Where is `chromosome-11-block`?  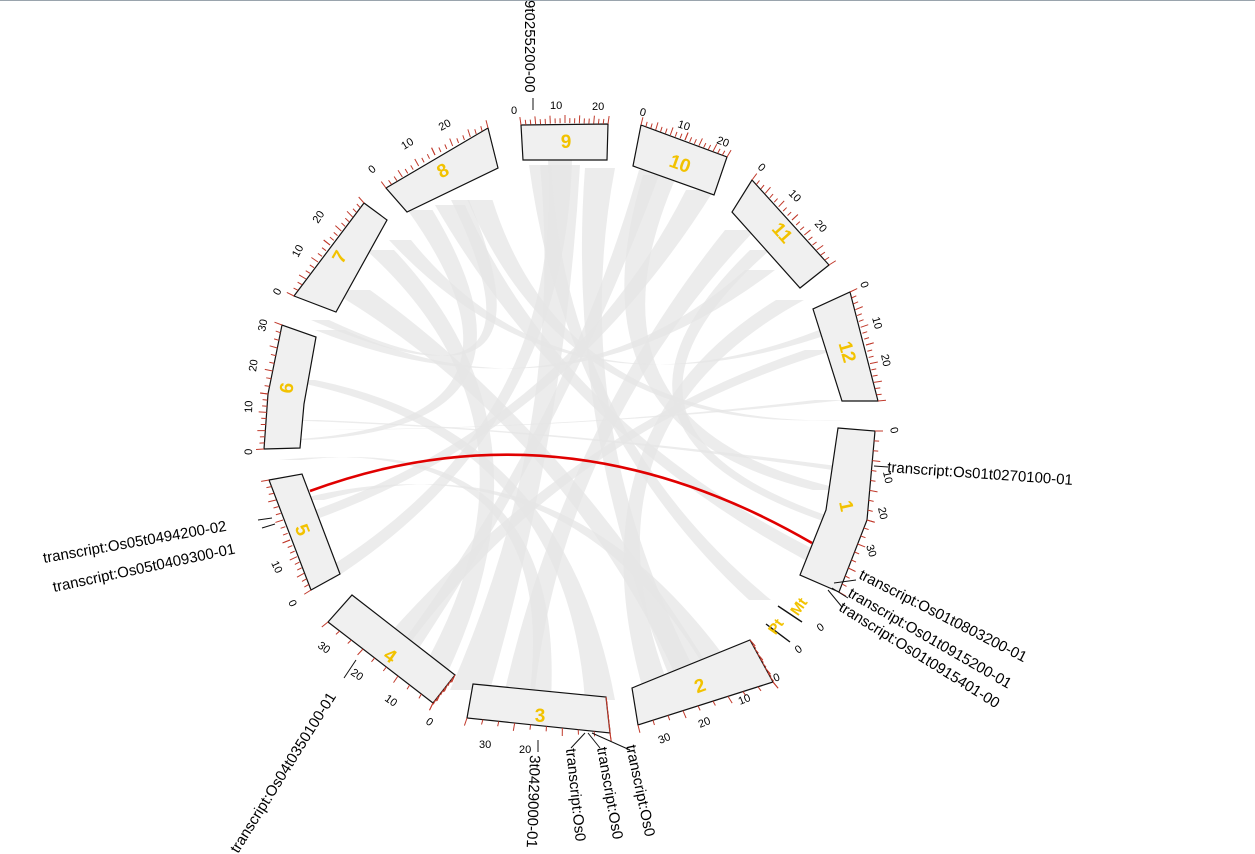 chromosome-11-block is located at coordinates (780, 234).